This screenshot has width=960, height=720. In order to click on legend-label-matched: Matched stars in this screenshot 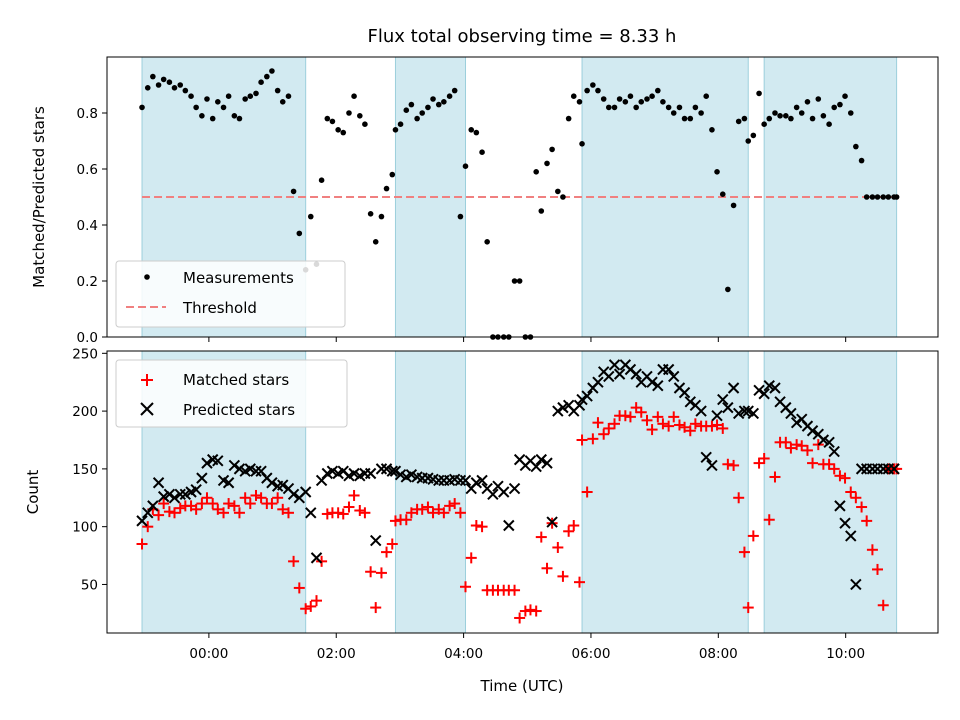, I will do `click(236, 380)`.